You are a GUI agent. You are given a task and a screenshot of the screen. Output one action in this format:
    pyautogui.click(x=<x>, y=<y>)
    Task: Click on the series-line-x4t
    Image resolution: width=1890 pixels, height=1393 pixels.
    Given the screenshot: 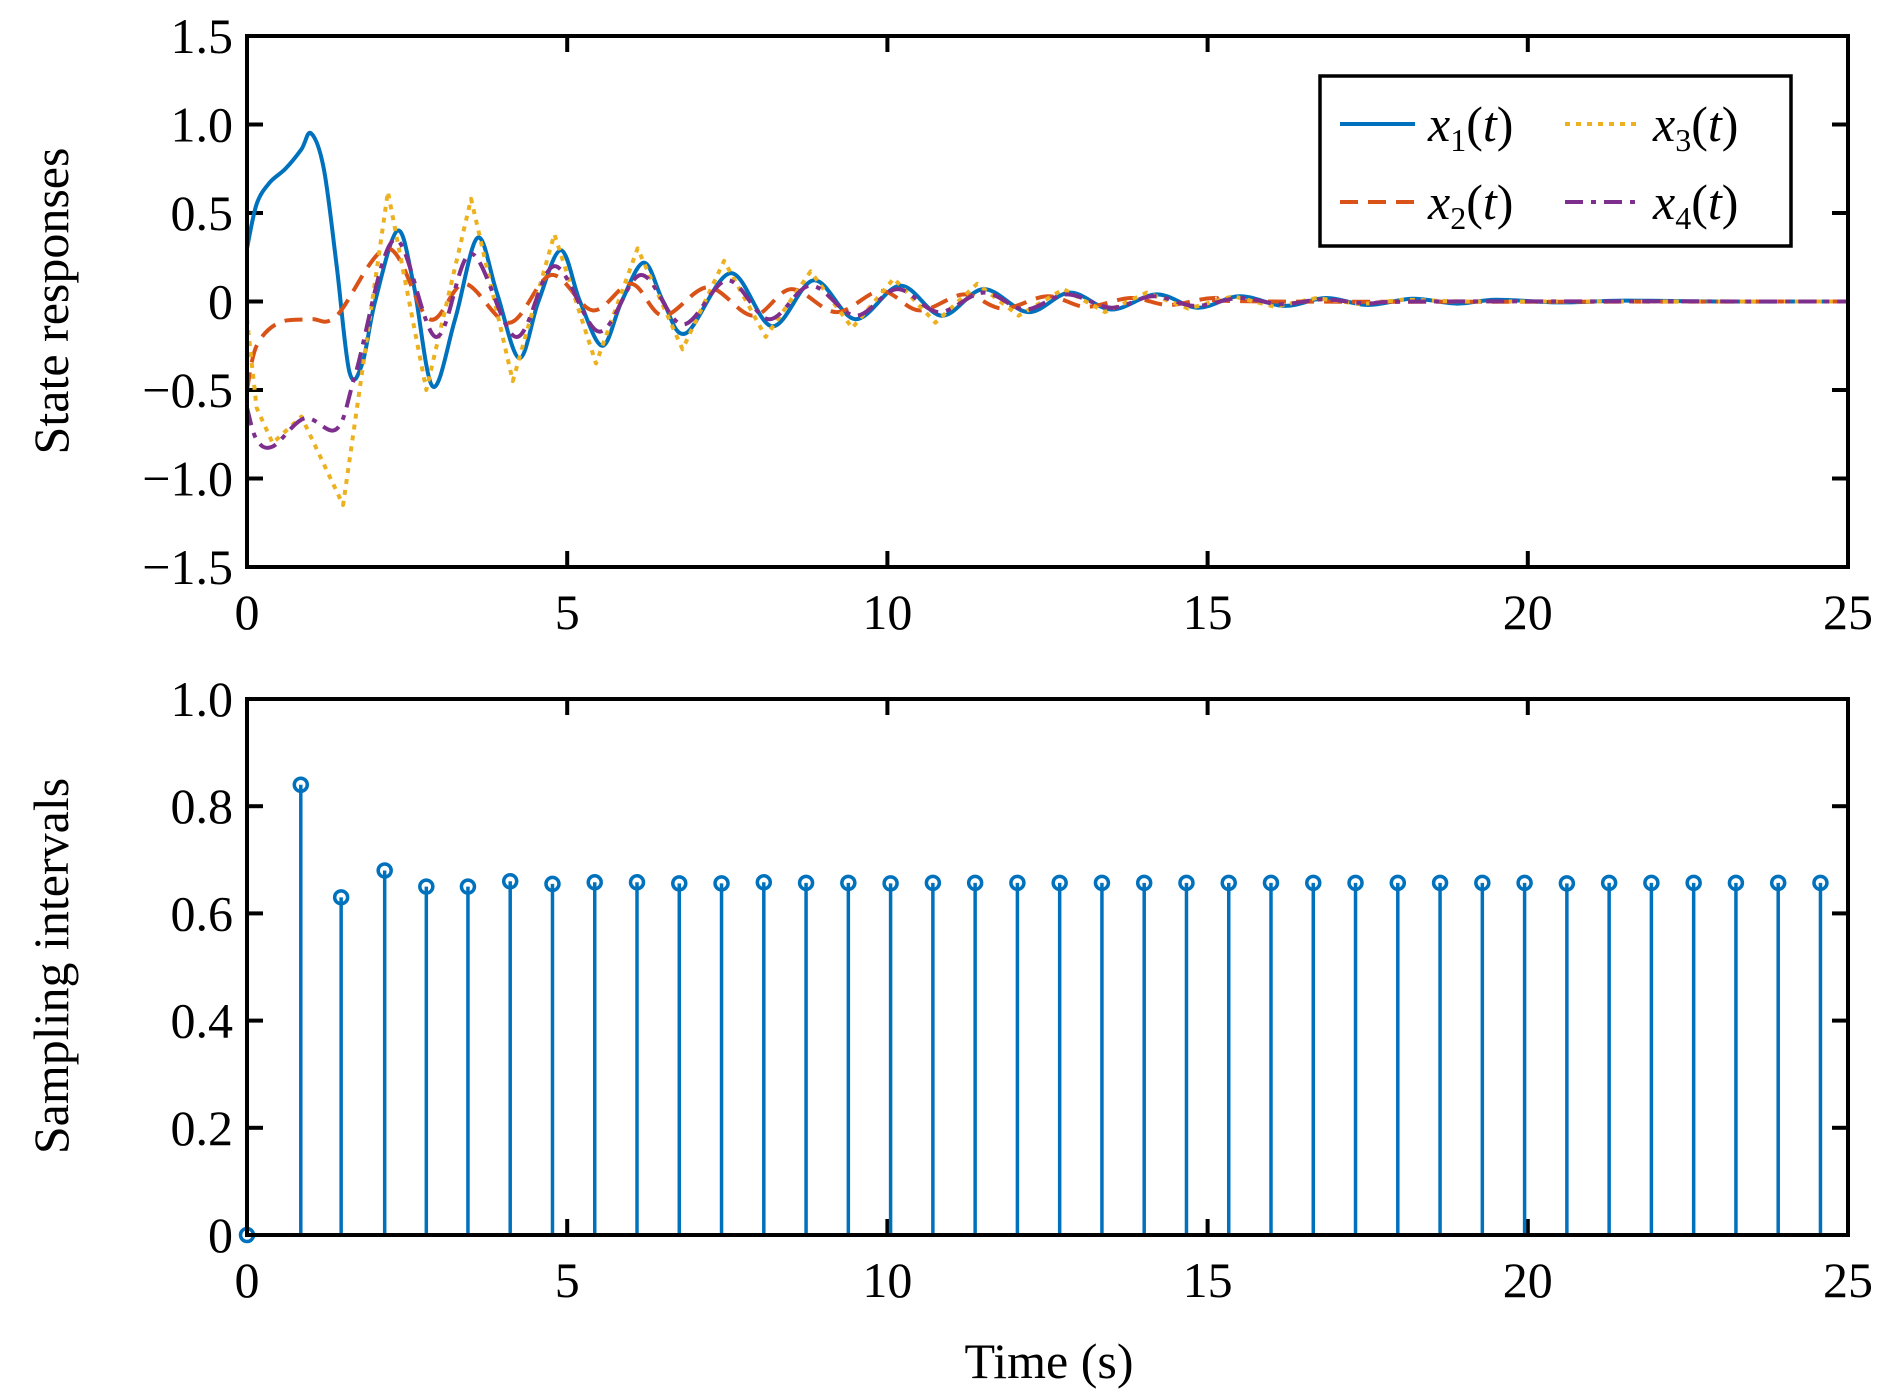 What is the action you would take?
    pyautogui.click(x=1047, y=343)
    